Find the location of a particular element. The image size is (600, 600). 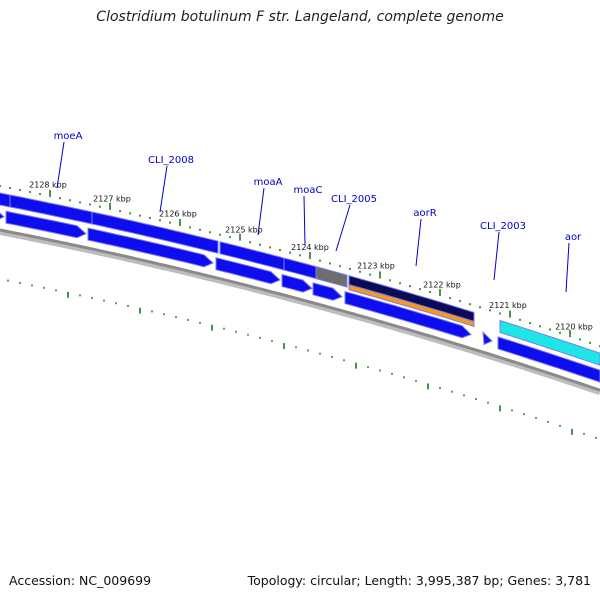

tick-label: 2121 kbp is located at coordinates (508, 305).